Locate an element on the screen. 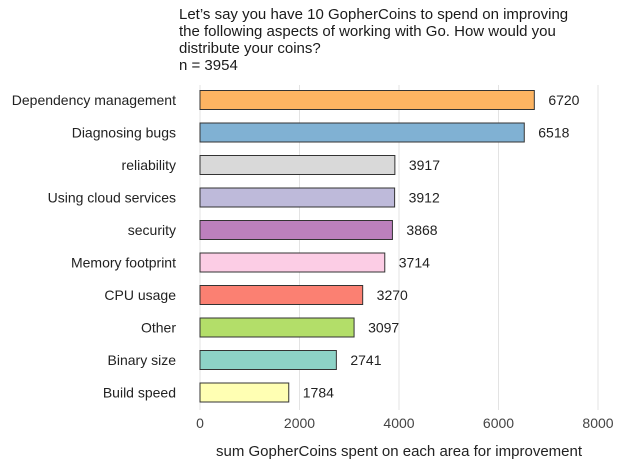  category-label: reliability is located at coordinates (149, 165).